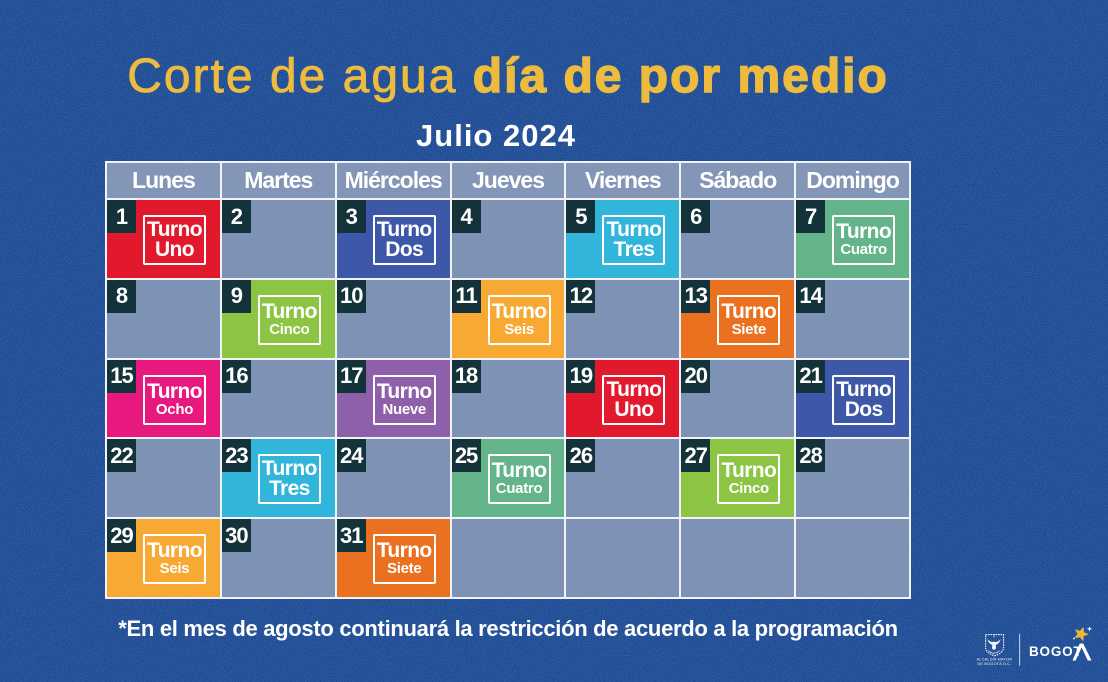 This screenshot has width=1108, height=682. What do you see at coordinates (994, 664) in the screenshot?
I see `svg-text: DE BOGOTÁ D.C.` at bounding box center [994, 664].